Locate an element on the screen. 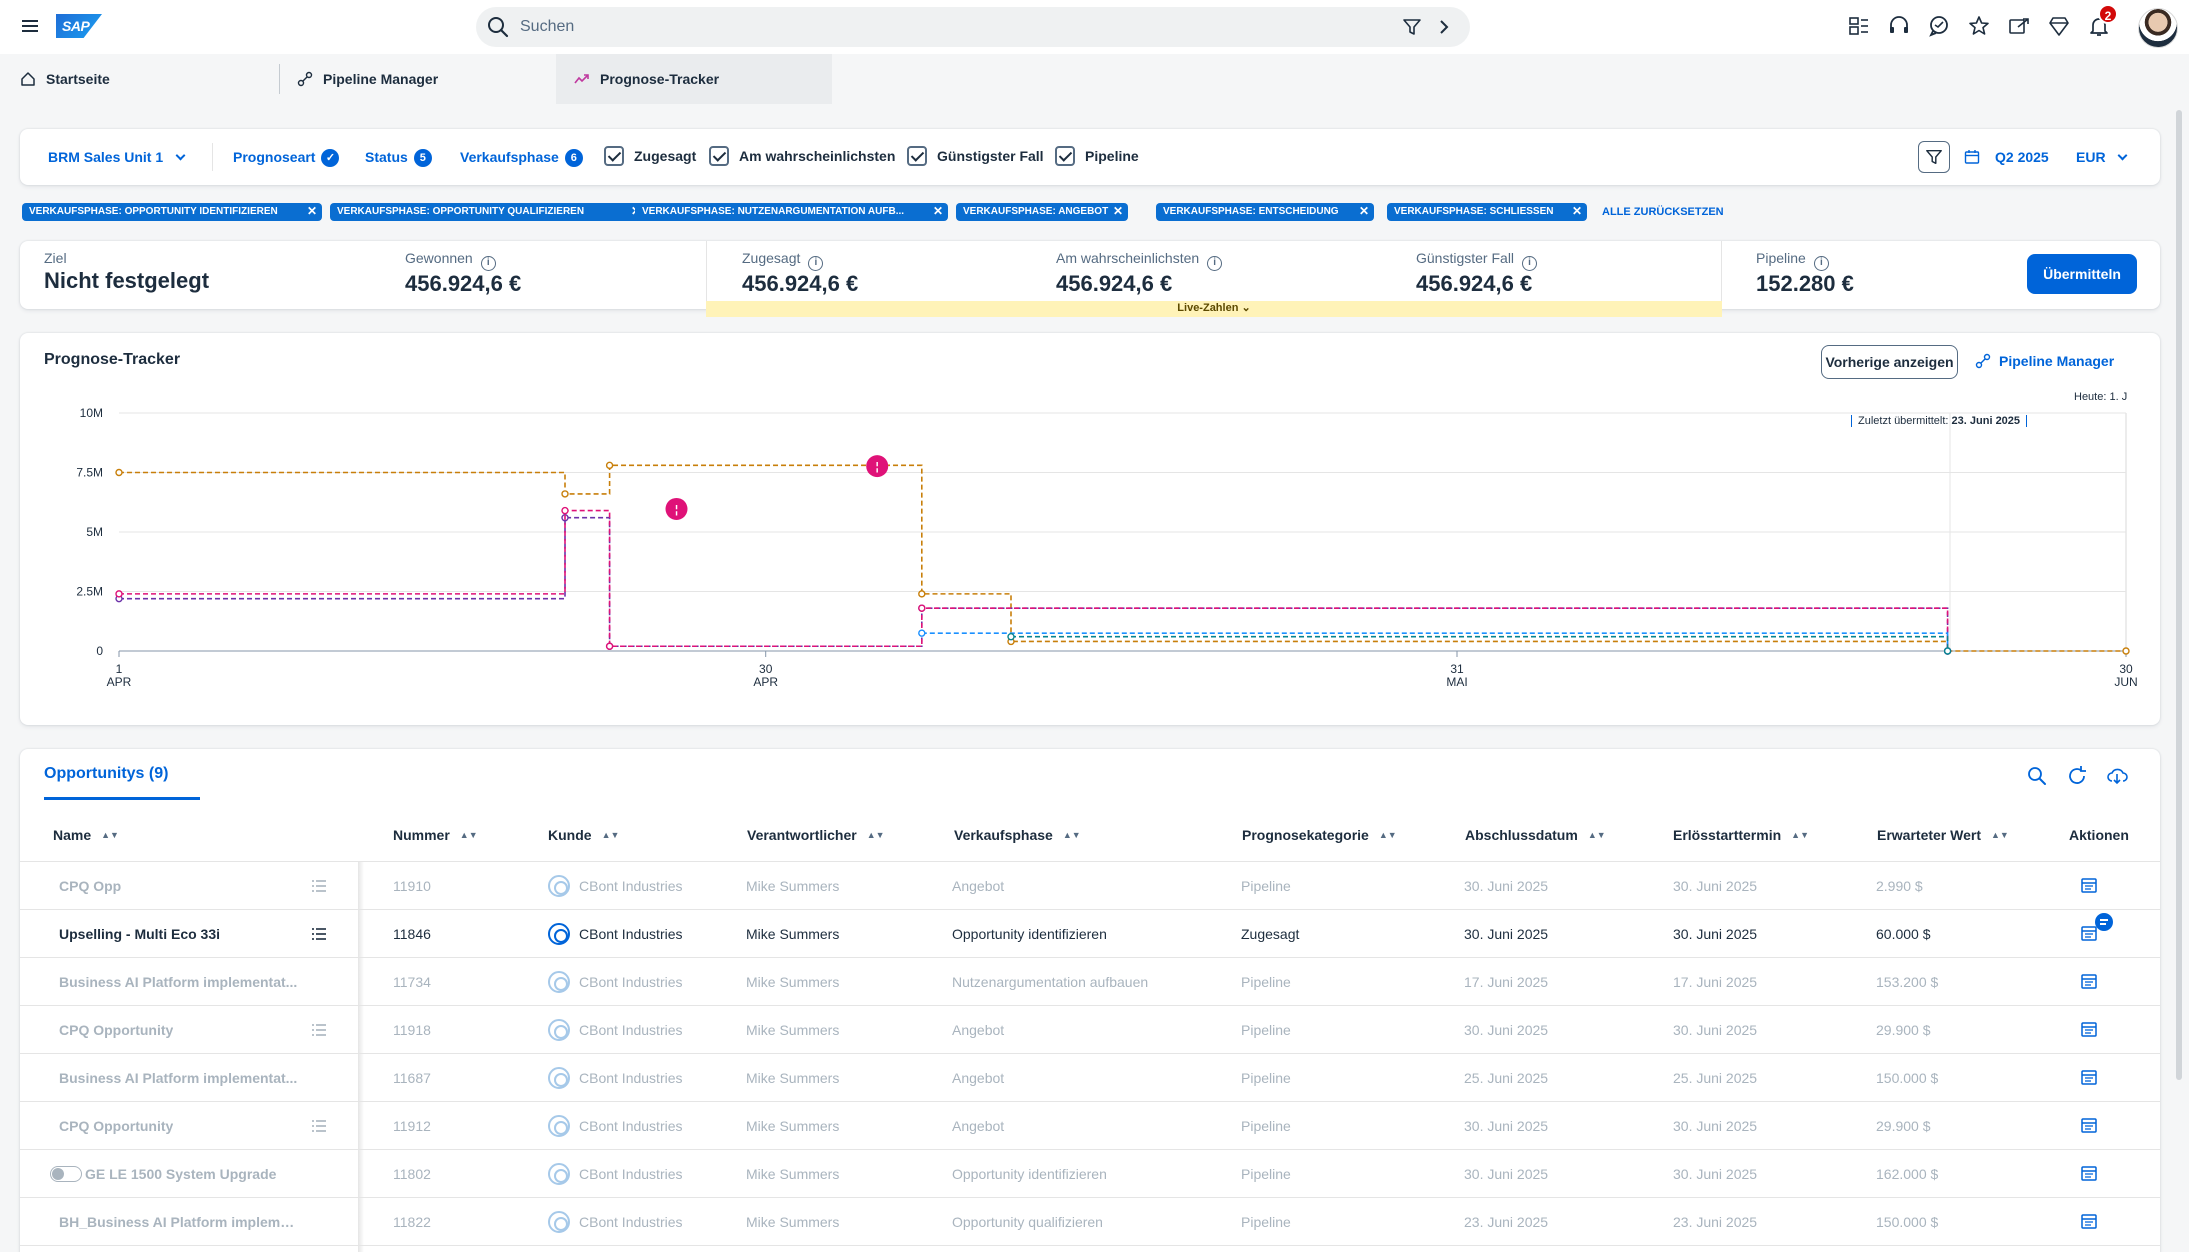 The width and height of the screenshot is (2189, 1252). chat-icon is located at coordinates (1939, 26).